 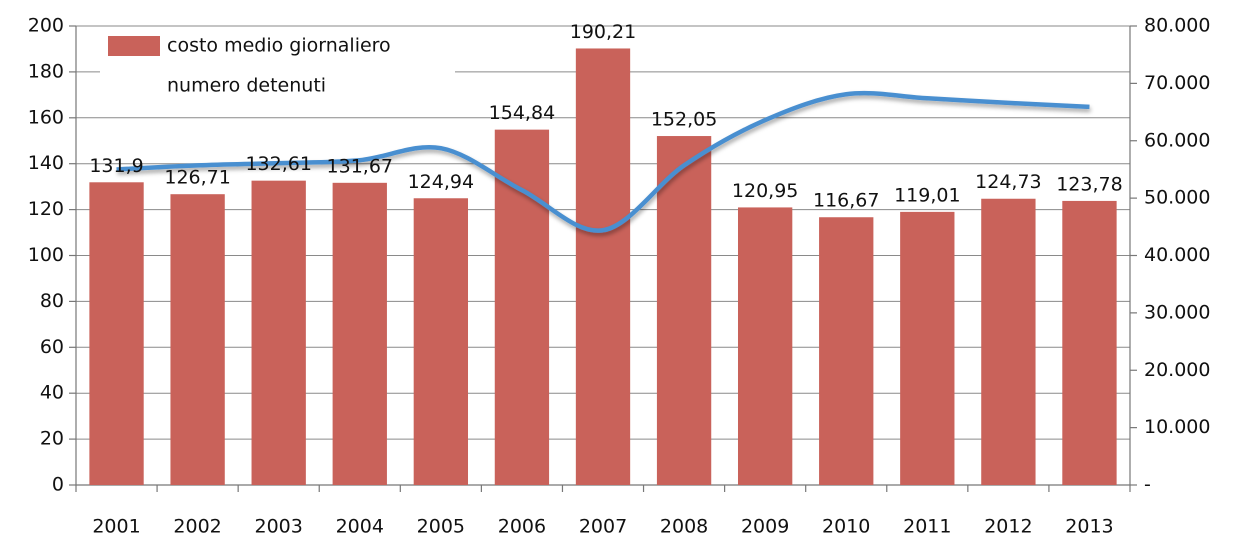 I want to click on y-tick-label: 60, so click(x=52, y=347).